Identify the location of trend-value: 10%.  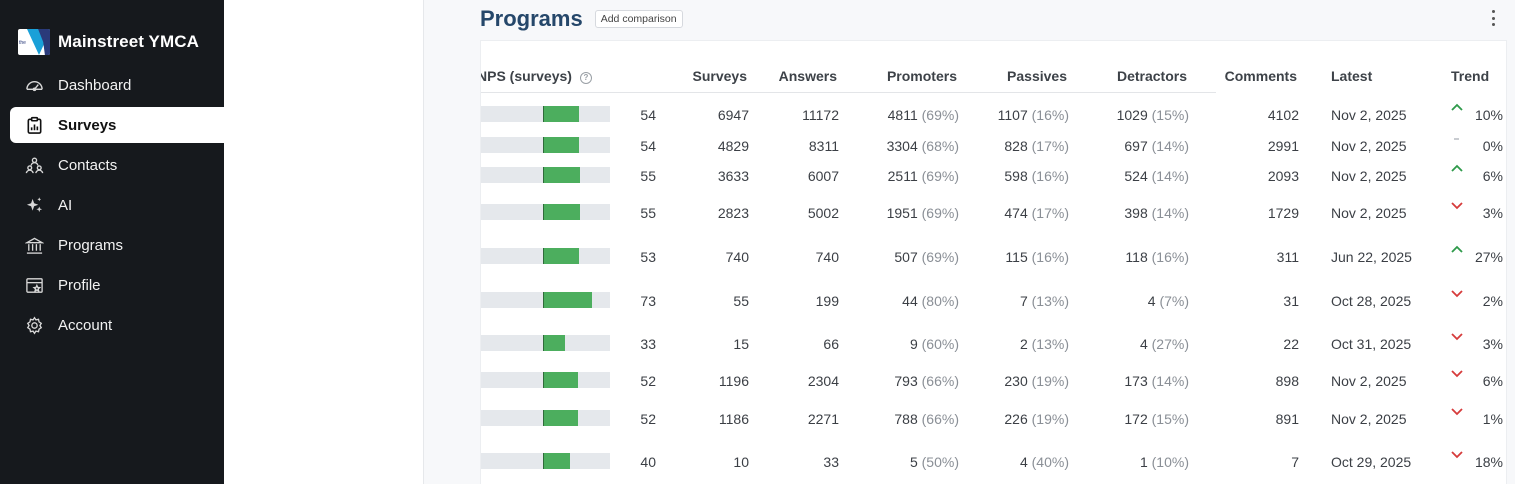
(1488, 115).